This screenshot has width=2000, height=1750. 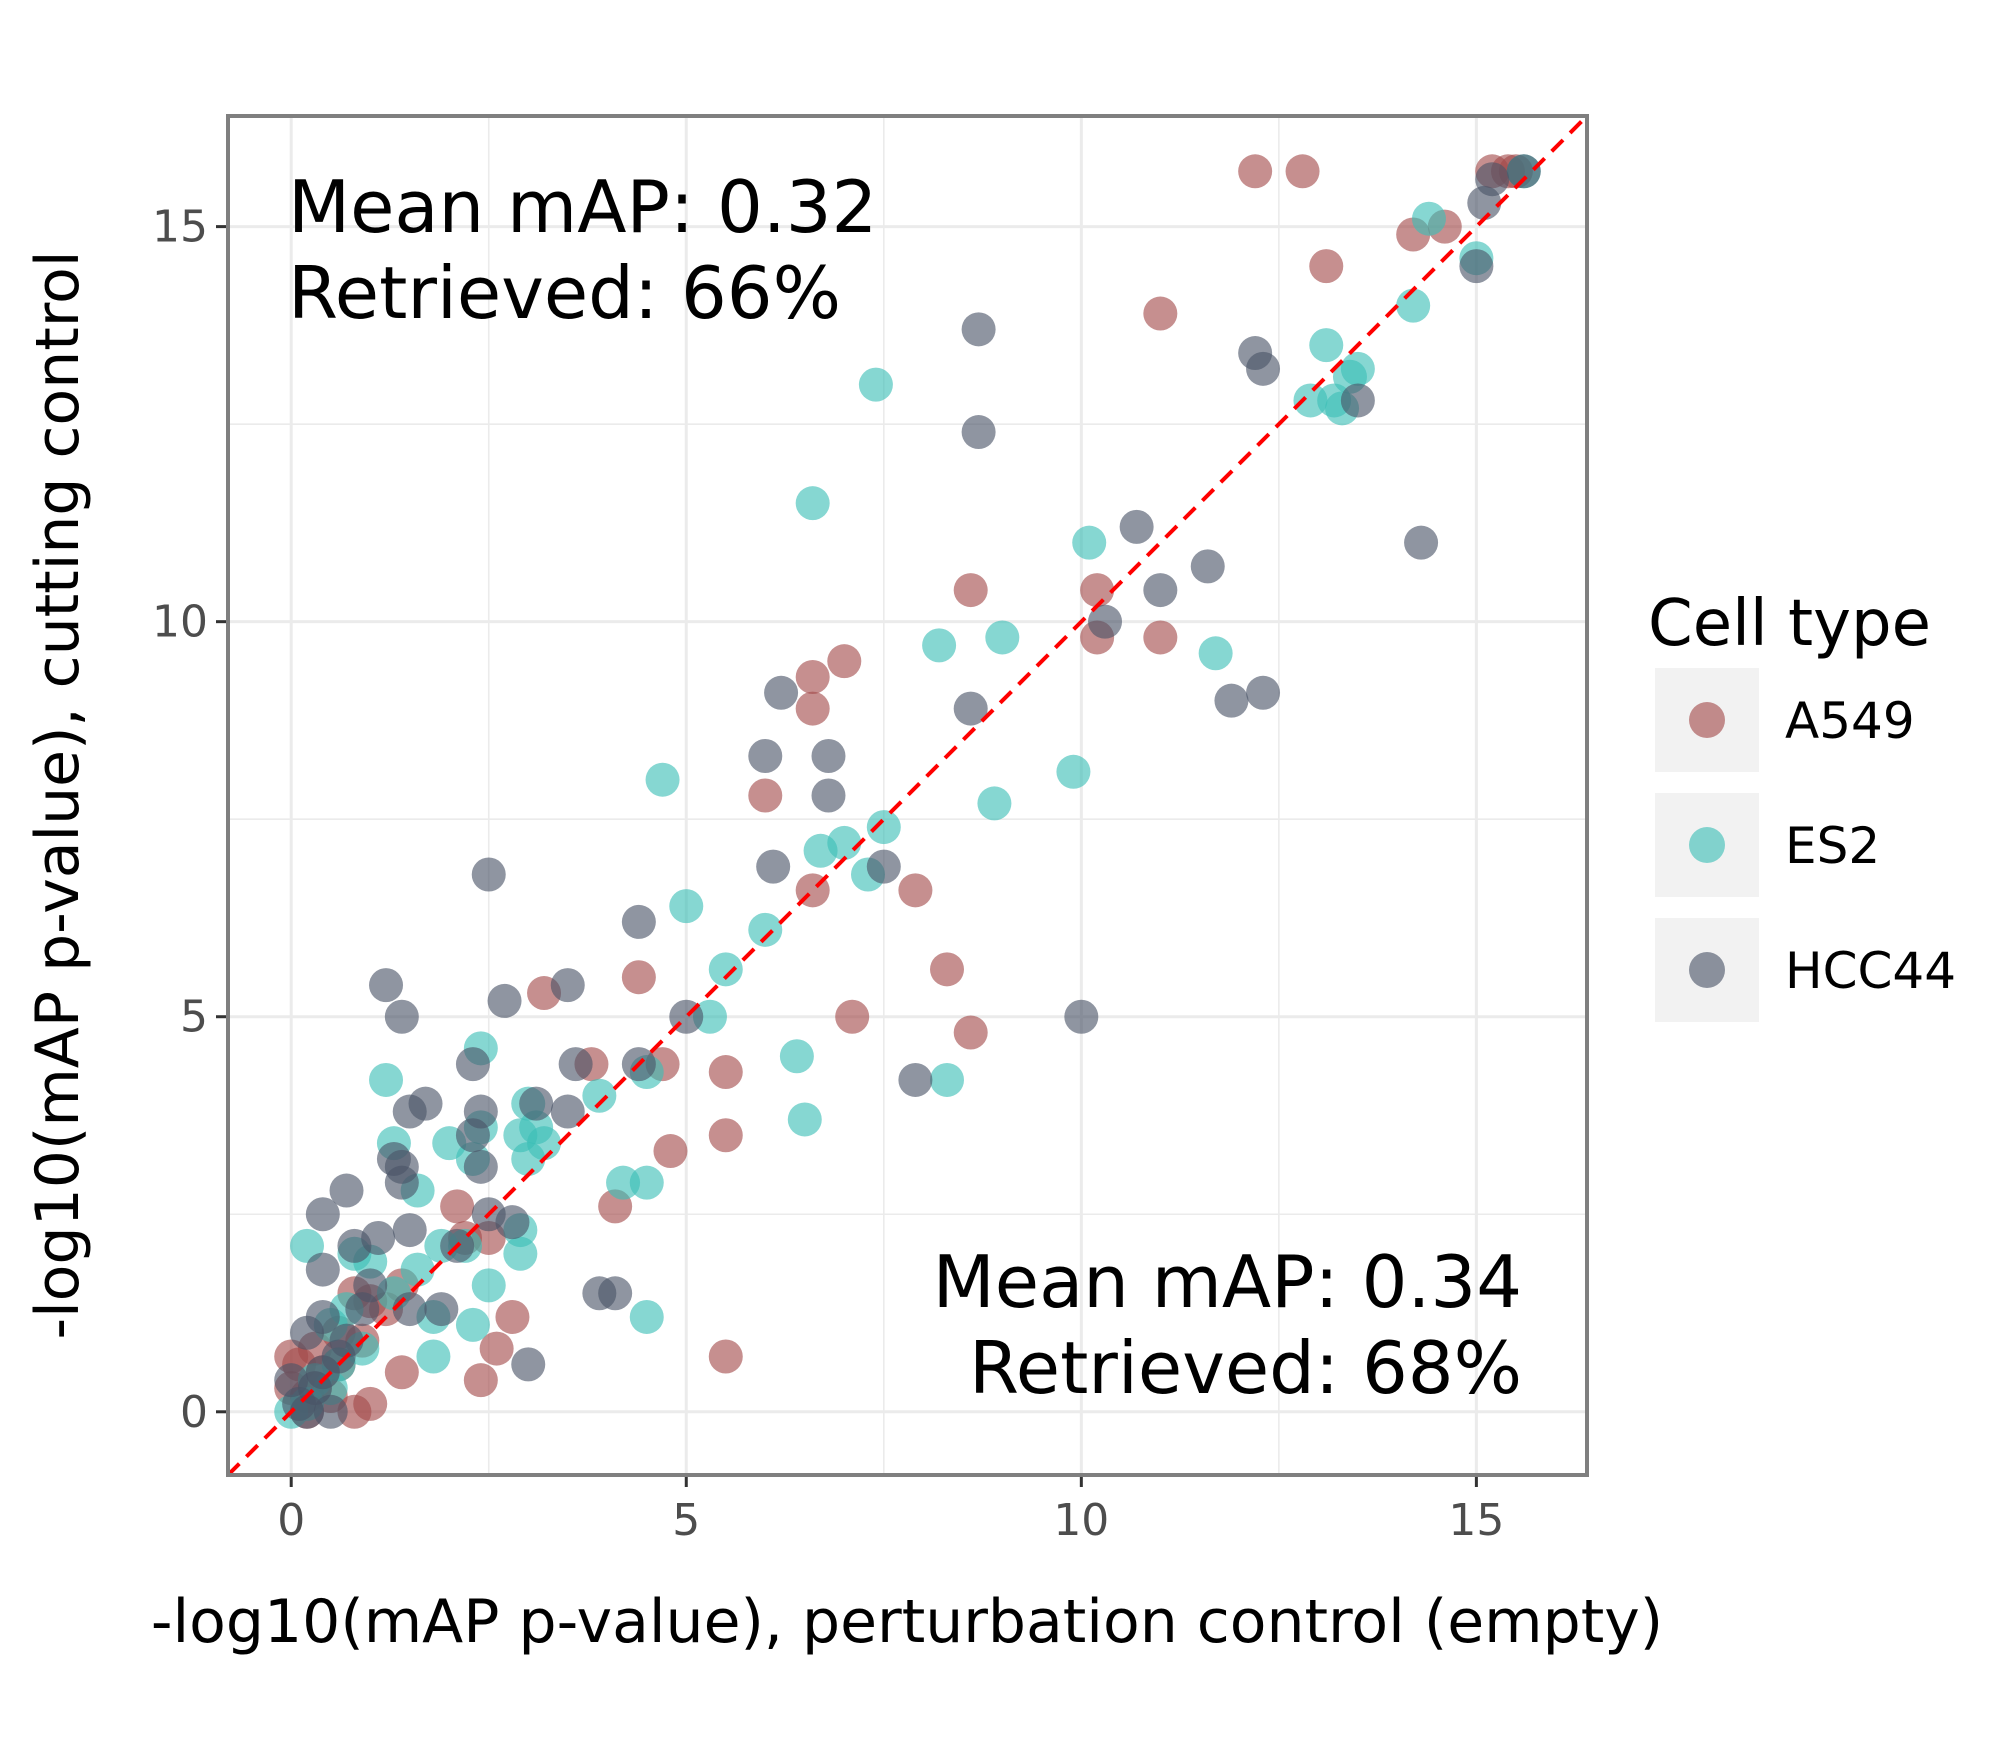 What do you see at coordinates (1802, 804) in the screenshot?
I see `legend: Cell type A549 ES2 HCC44` at bounding box center [1802, 804].